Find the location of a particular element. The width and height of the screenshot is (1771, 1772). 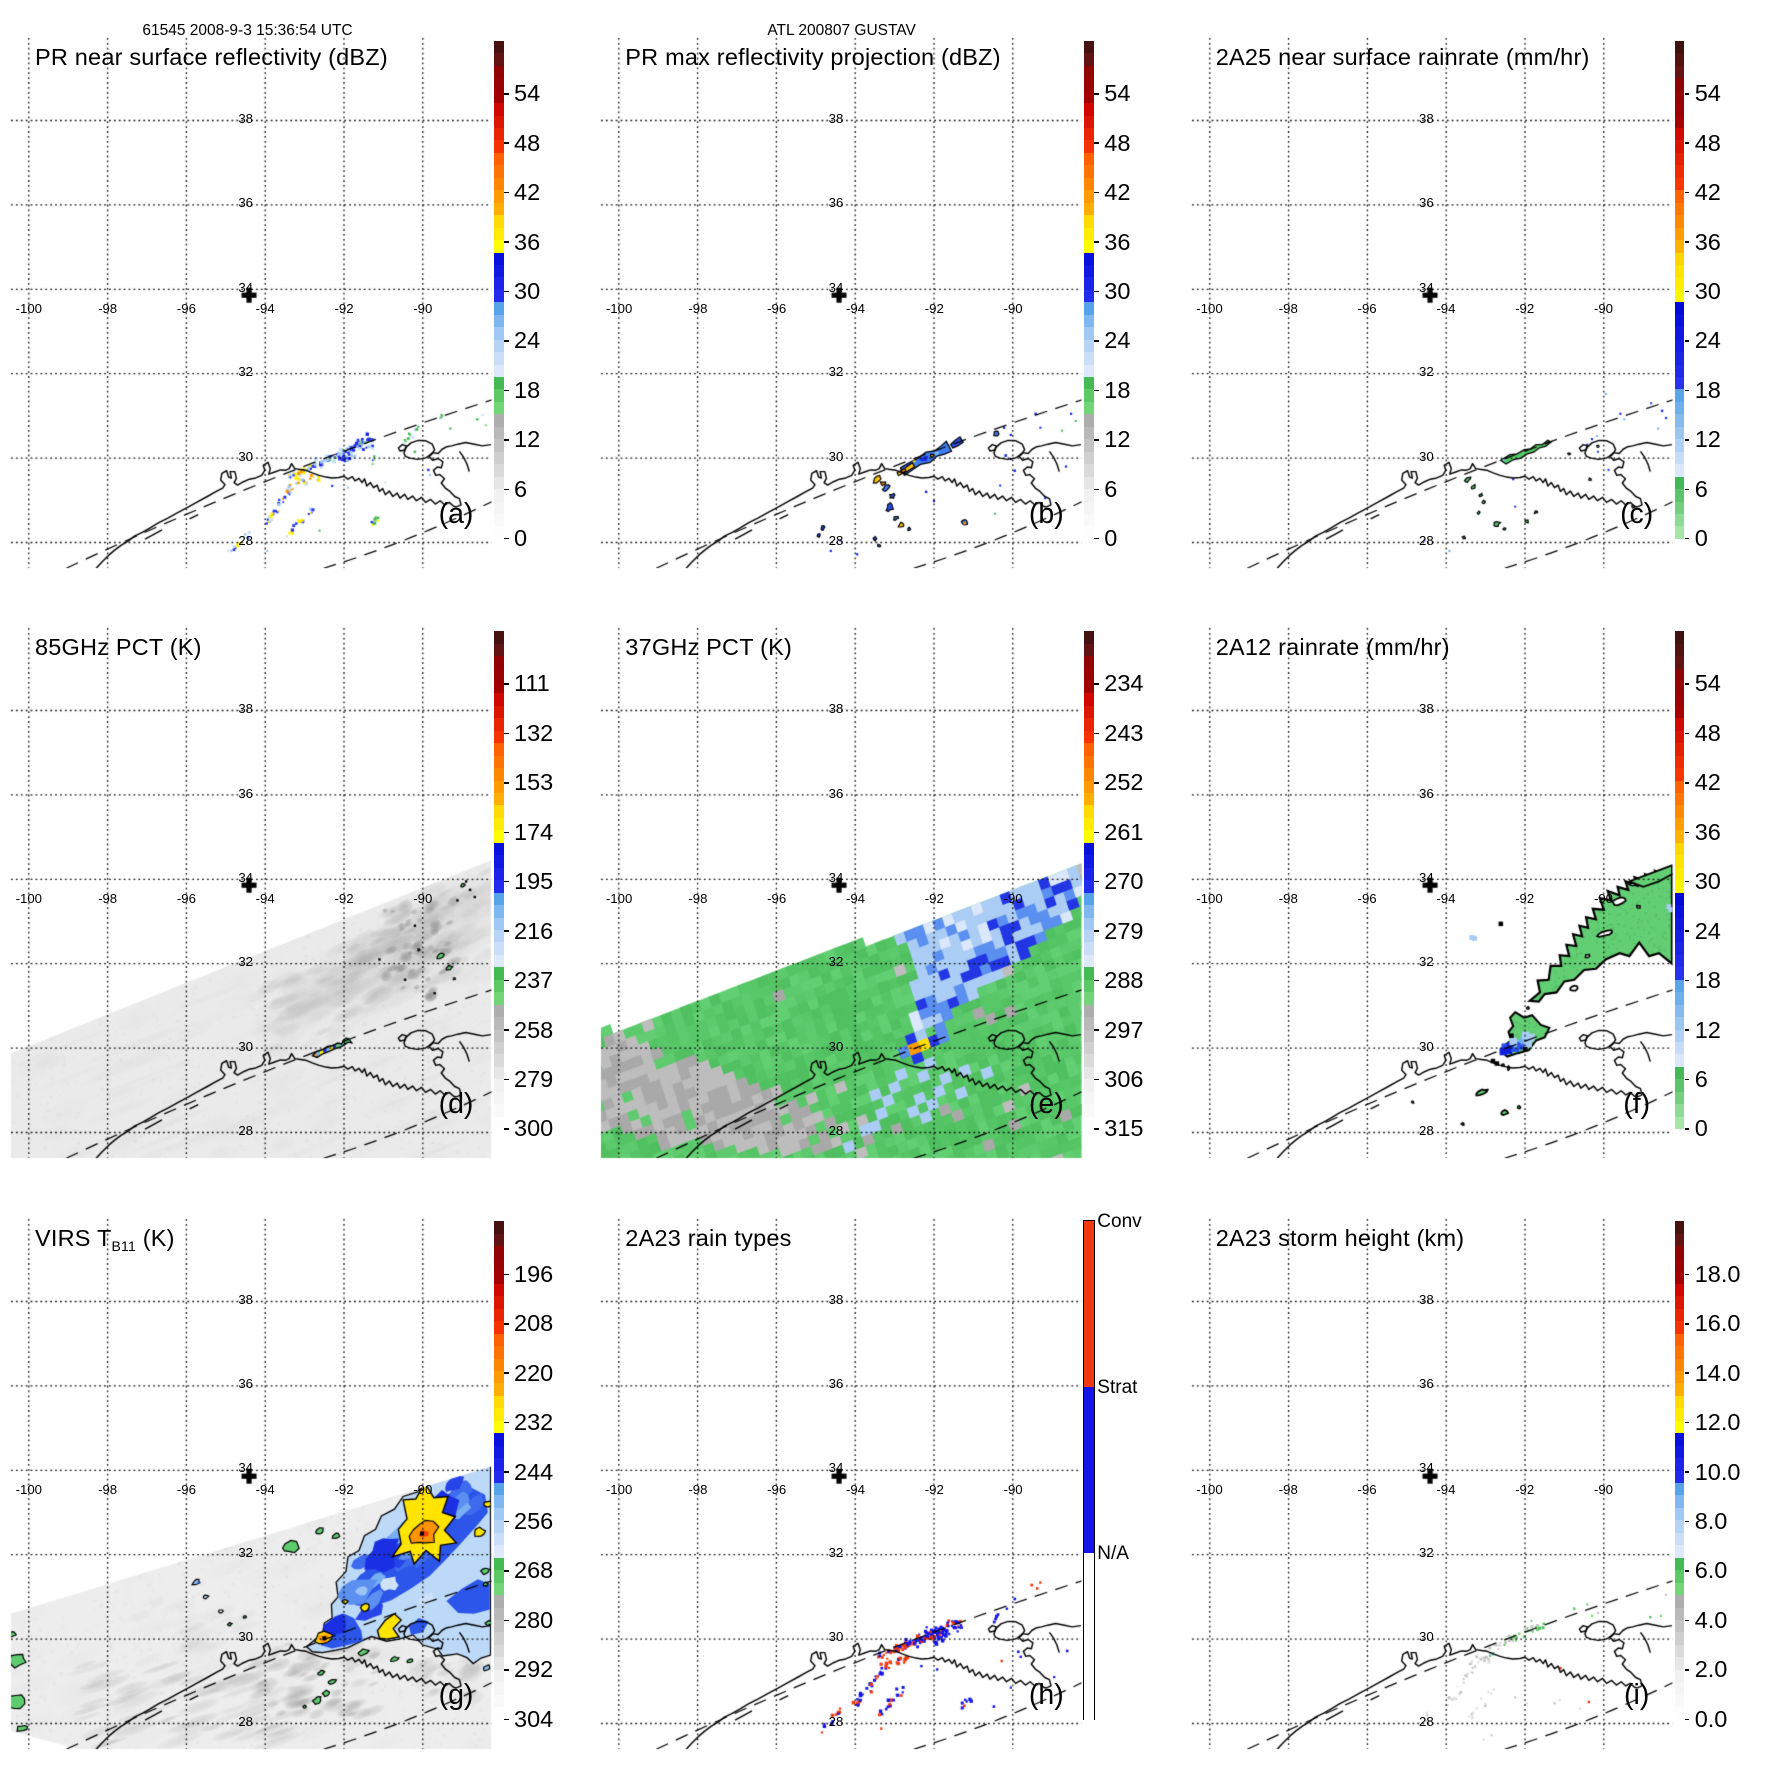

colorbar-label: 261 is located at coordinates (1124, 831).